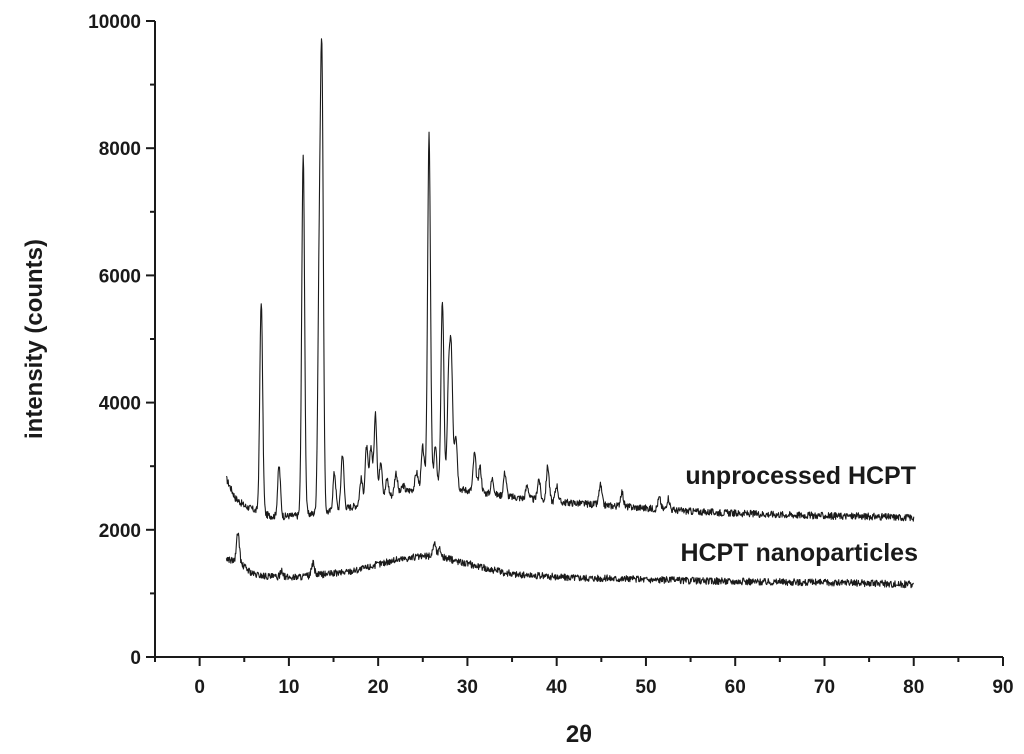 This screenshot has height=754, width=1024. What do you see at coordinates (34, 339) in the screenshot?
I see `y-axis-title: intensity (counts)` at bounding box center [34, 339].